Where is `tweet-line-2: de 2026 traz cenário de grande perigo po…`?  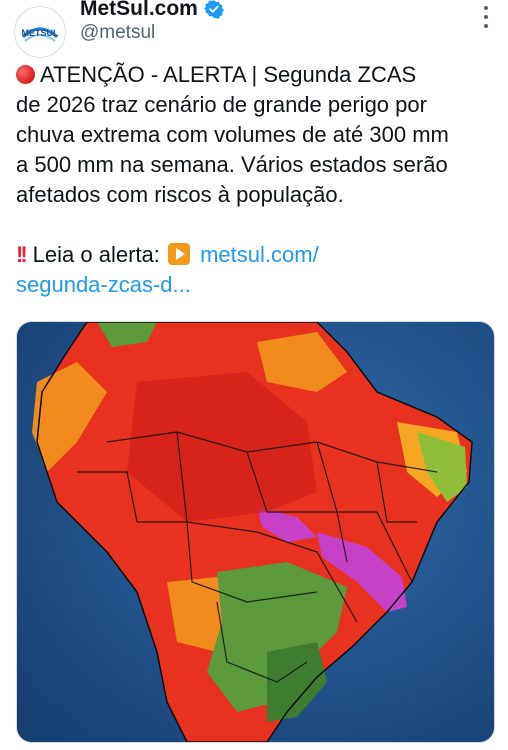
tweet-line-2: de 2026 traz cenário de grande perigo po… is located at coordinates (221, 104).